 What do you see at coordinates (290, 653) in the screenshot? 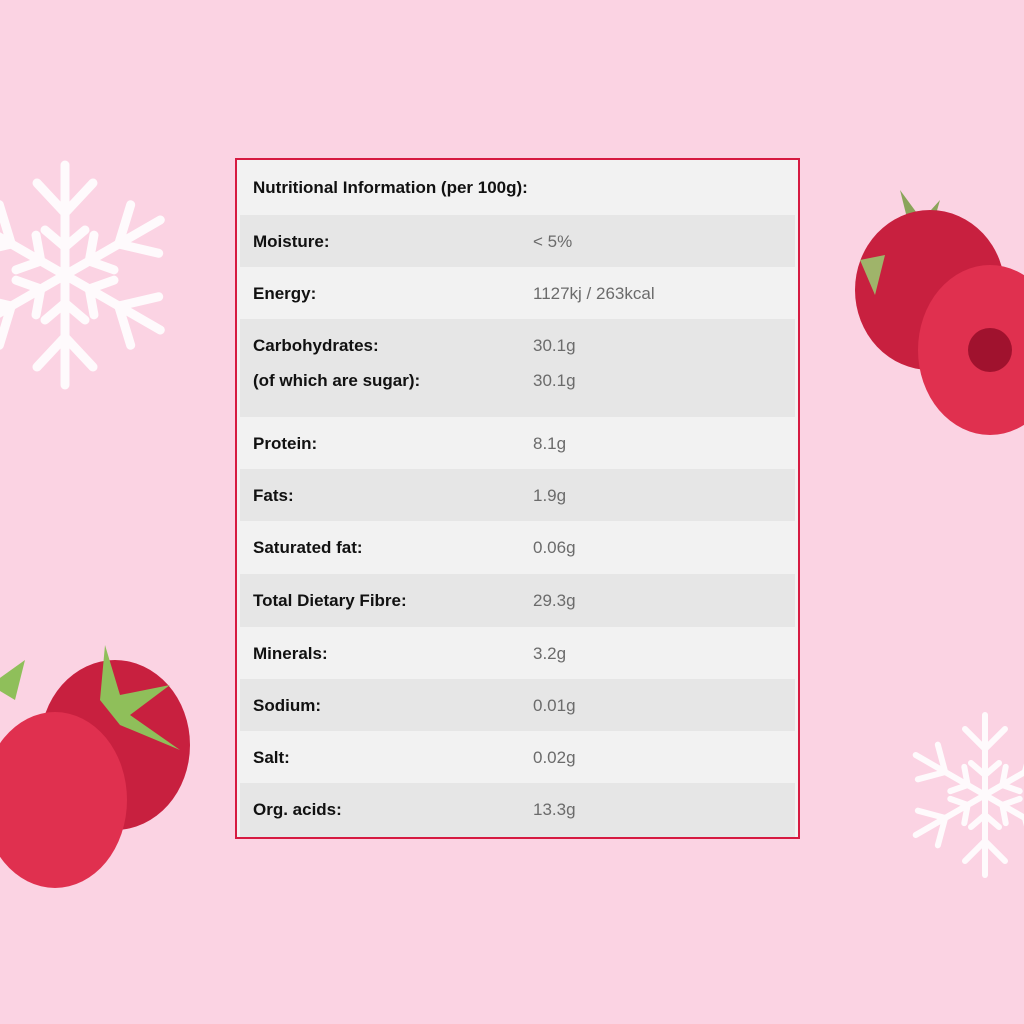
I see `nutrient-label: Minerals:` at bounding box center [290, 653].